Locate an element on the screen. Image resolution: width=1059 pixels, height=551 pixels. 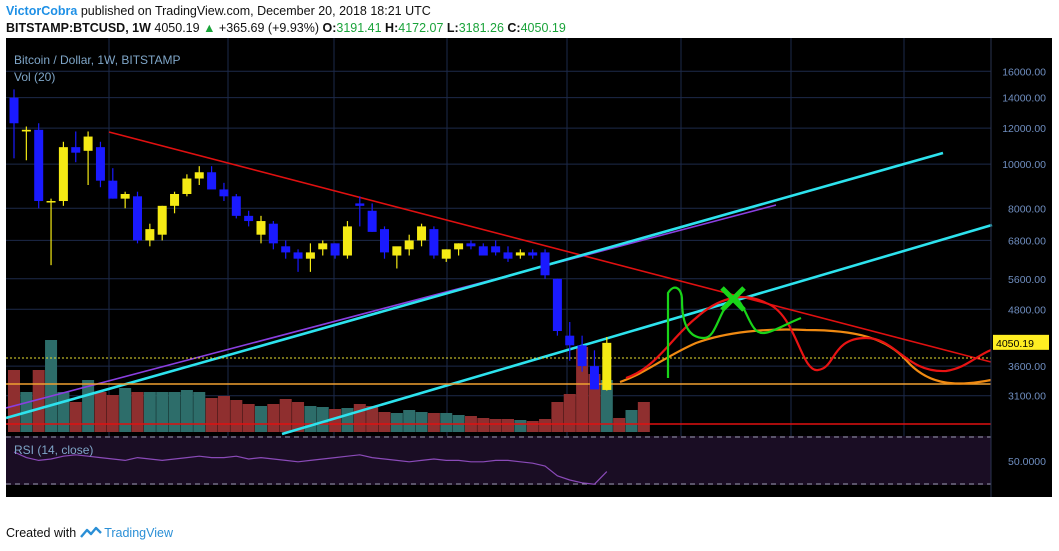
price-tick-label: 14000.00 is located at coordinates (1024, 99).